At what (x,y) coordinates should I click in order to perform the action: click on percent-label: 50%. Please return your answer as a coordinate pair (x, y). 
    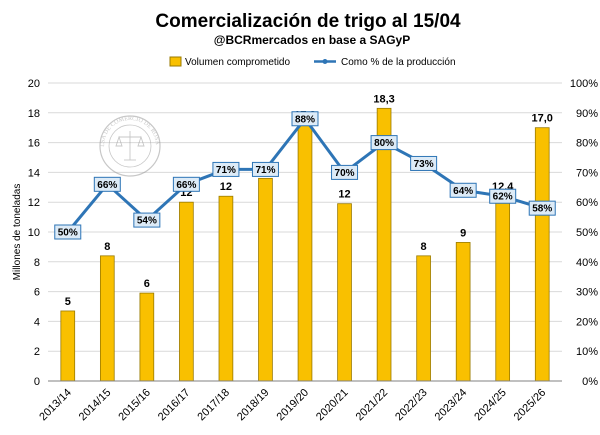
    Looking at the image, I should click on (68, 232).